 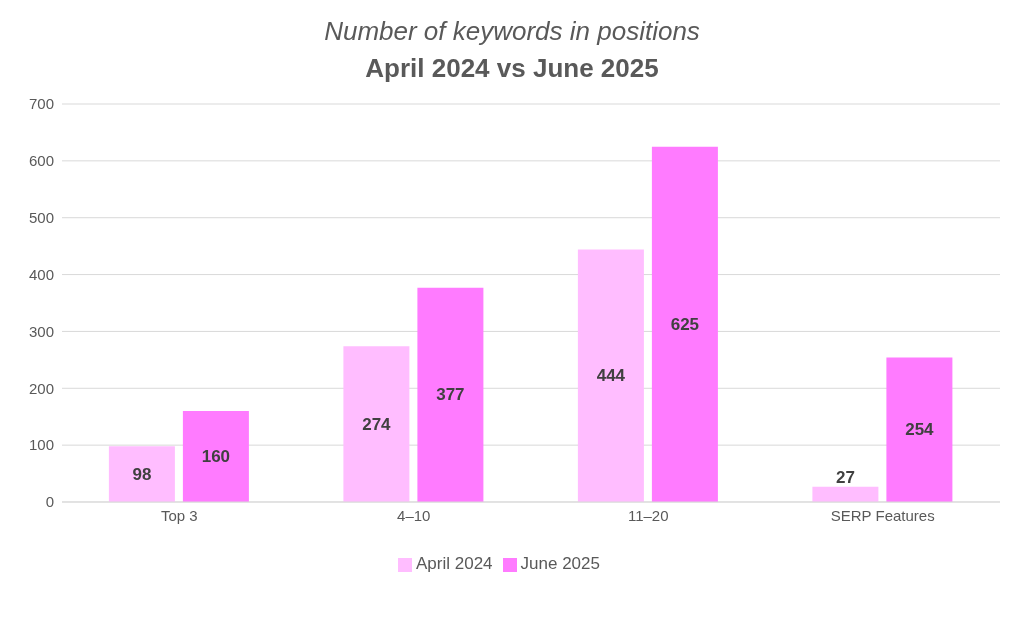 What do you see at coordinates (512, 31) in the screenshot?
I see `chart-title: Number of keywords in positions` at bounding box center [512, 31].